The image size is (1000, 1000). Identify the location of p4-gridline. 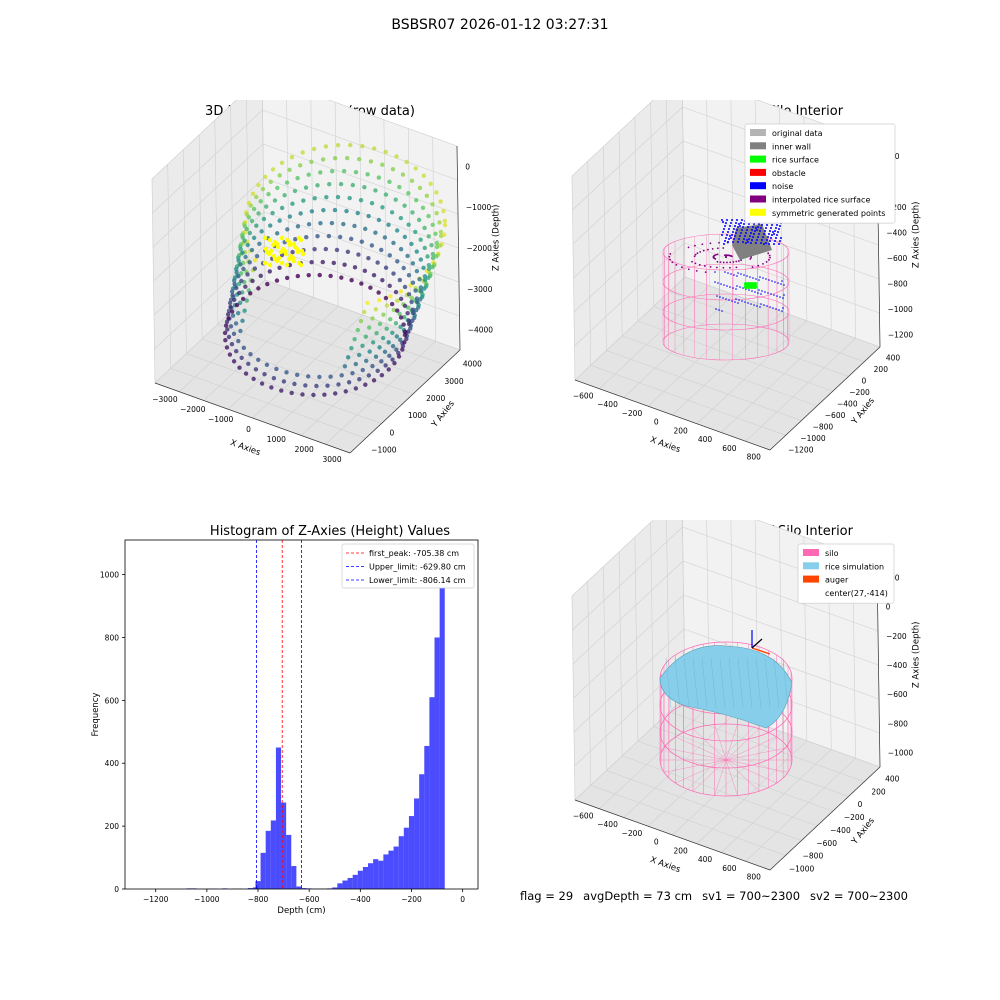
(751, 761).